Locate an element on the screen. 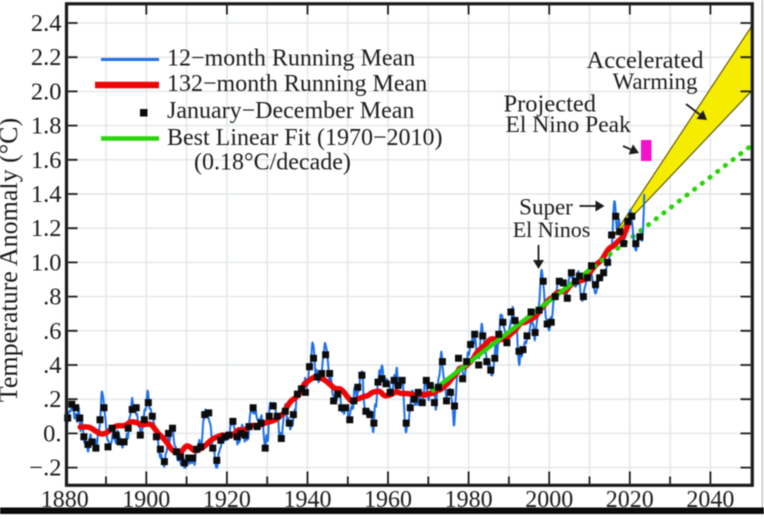 The height and width of the screenshot is (519, 764). svg-text: 1.0 is located at coordinates (46, 262).